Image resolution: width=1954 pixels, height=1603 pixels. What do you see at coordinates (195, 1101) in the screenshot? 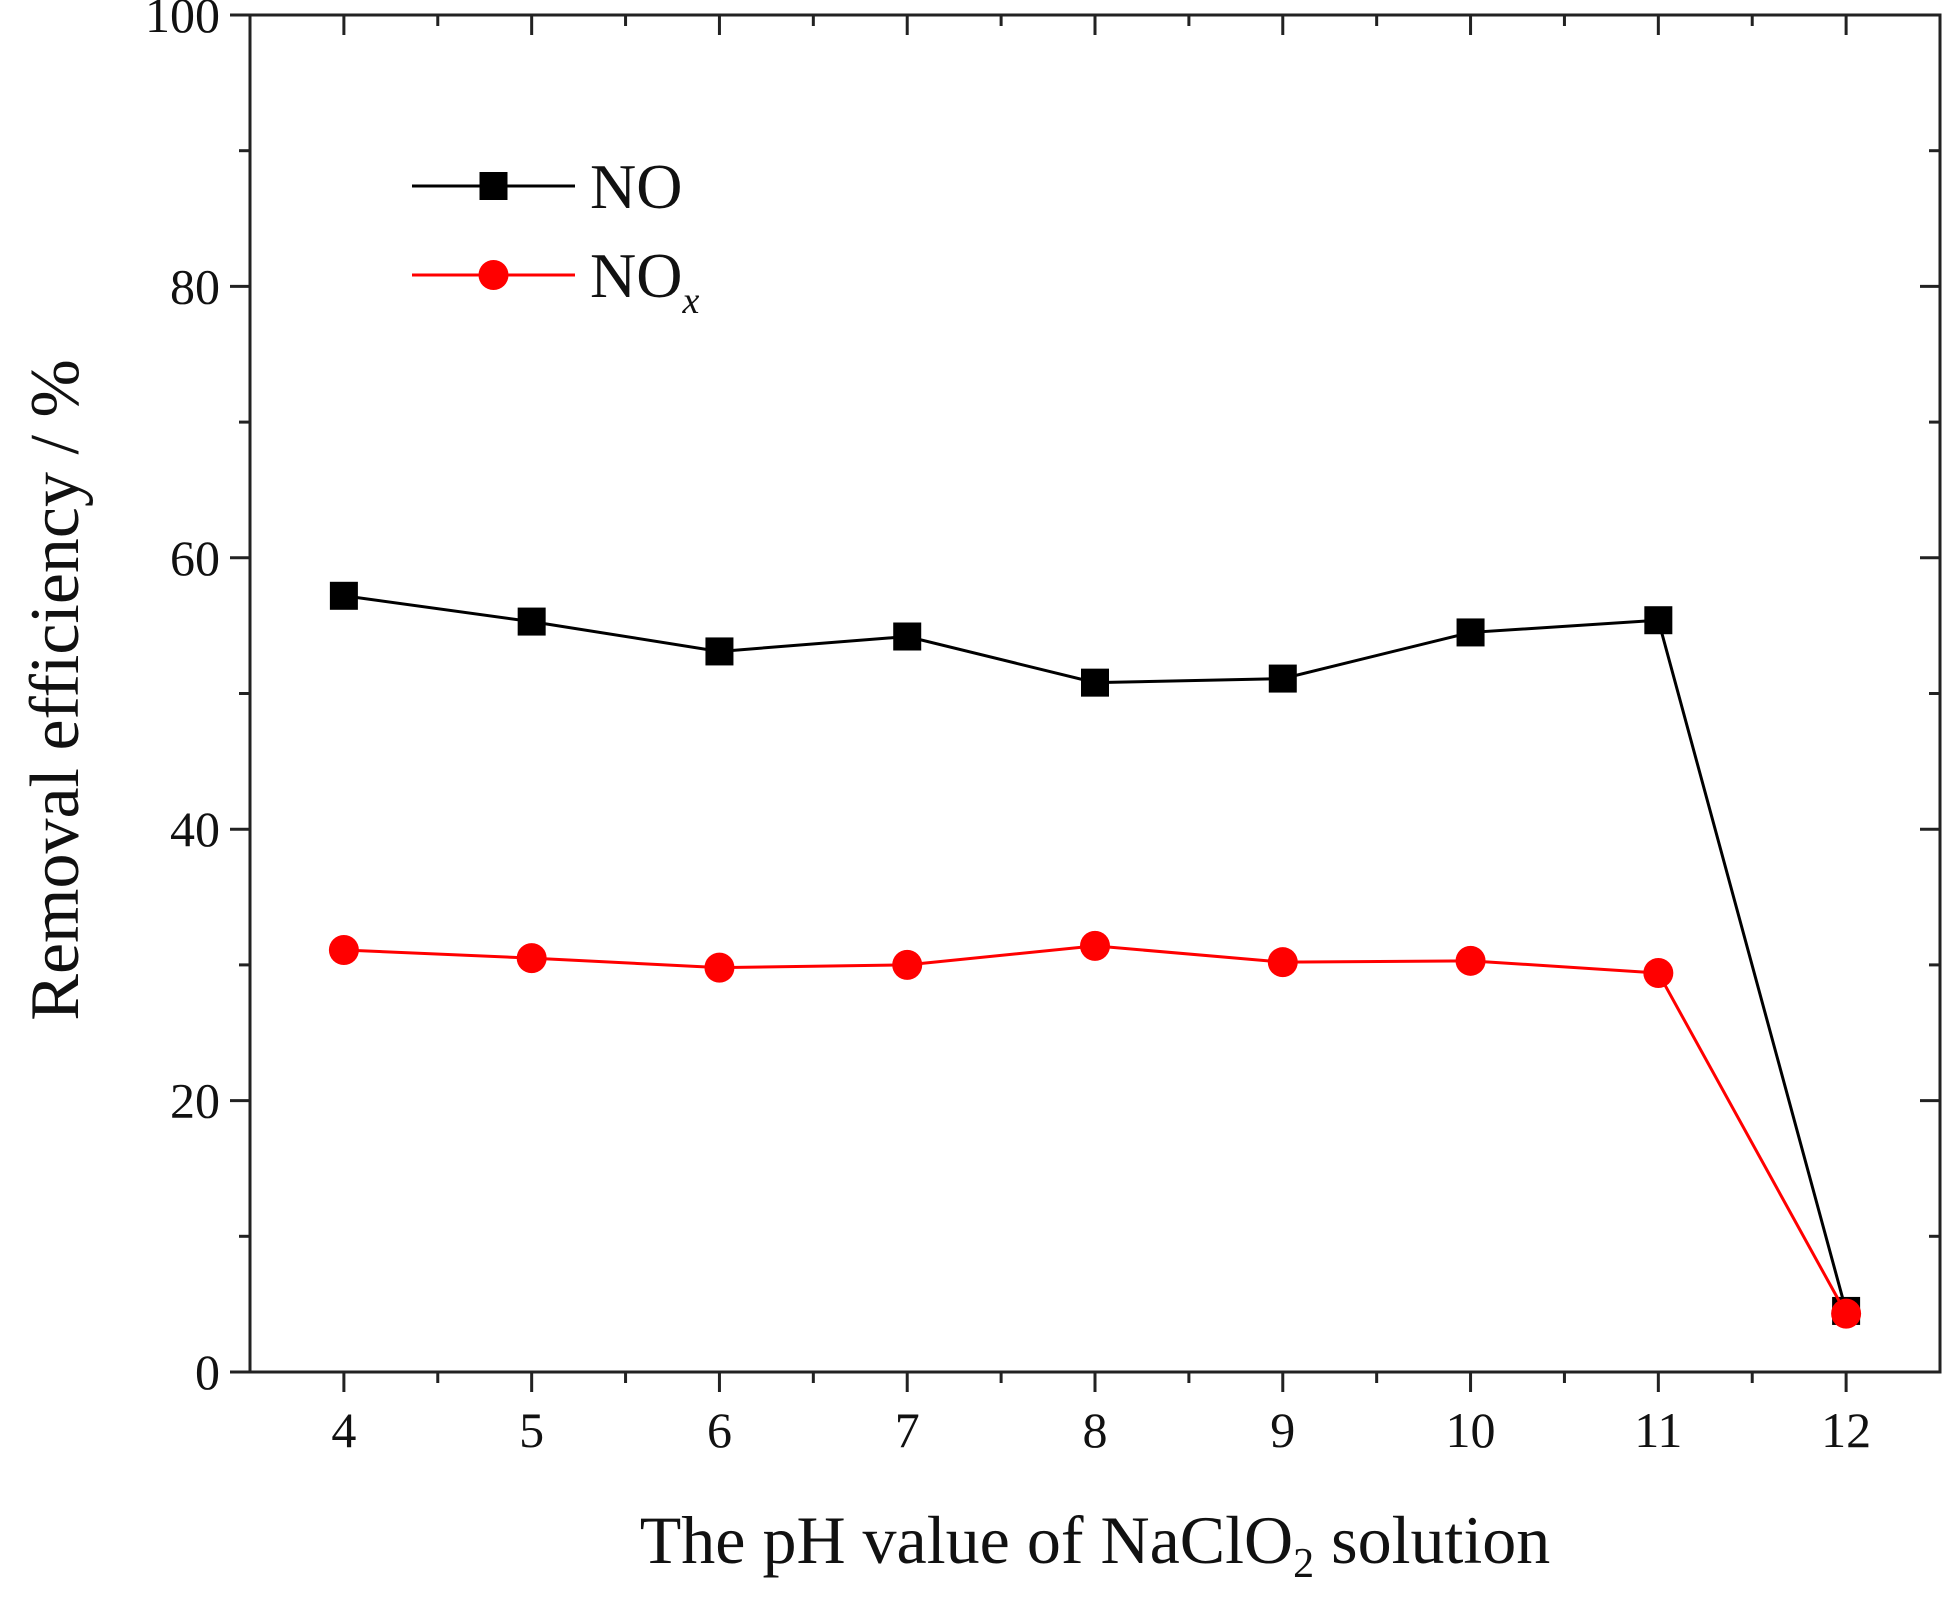
I see `y-tick-label: 20` at bounding box center [195, 1101].